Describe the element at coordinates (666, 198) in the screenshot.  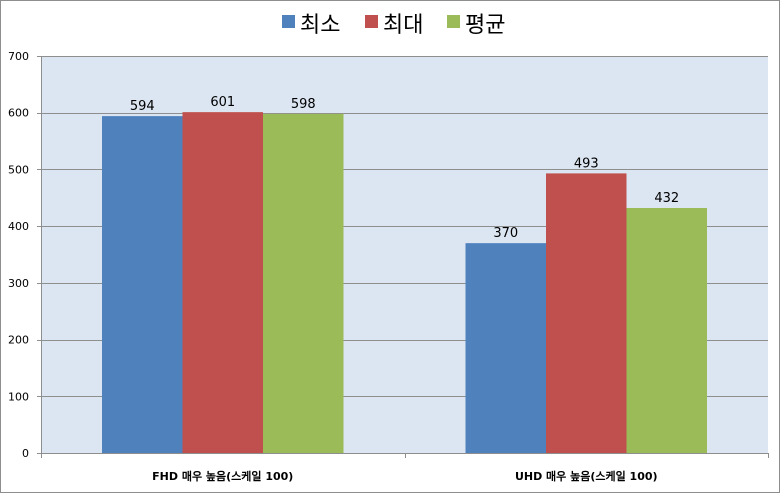
I see `data-label: 432` at that location.